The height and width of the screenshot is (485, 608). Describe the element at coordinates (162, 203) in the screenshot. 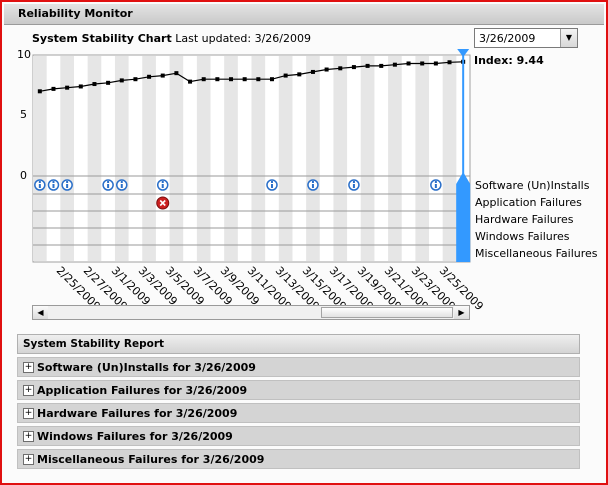

I see `error-icon-cross` at that location.